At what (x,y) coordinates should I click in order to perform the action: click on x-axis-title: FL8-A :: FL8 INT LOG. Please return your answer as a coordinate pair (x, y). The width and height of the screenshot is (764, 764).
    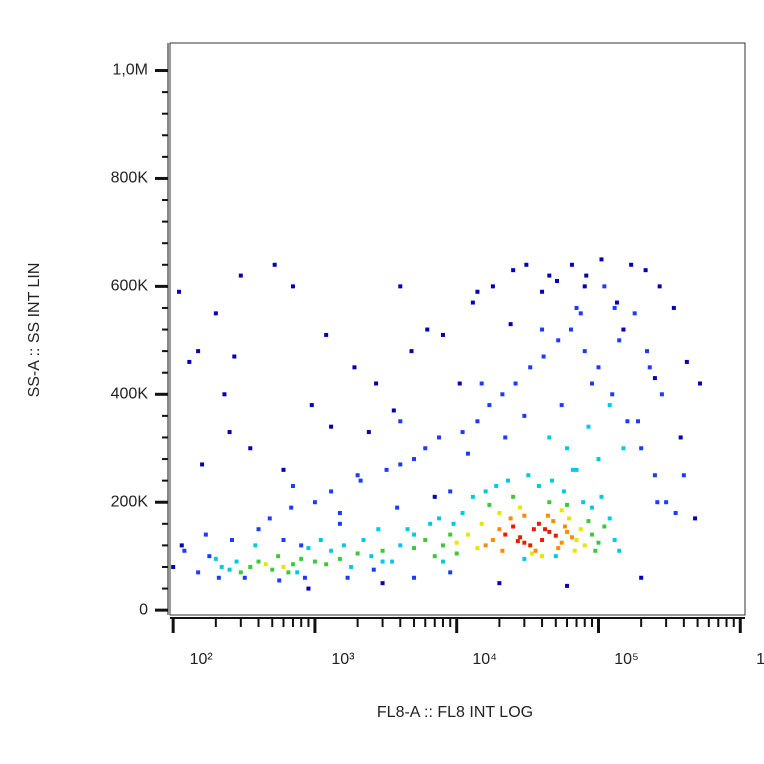
    Looking at the image, I should click on (455, 712).